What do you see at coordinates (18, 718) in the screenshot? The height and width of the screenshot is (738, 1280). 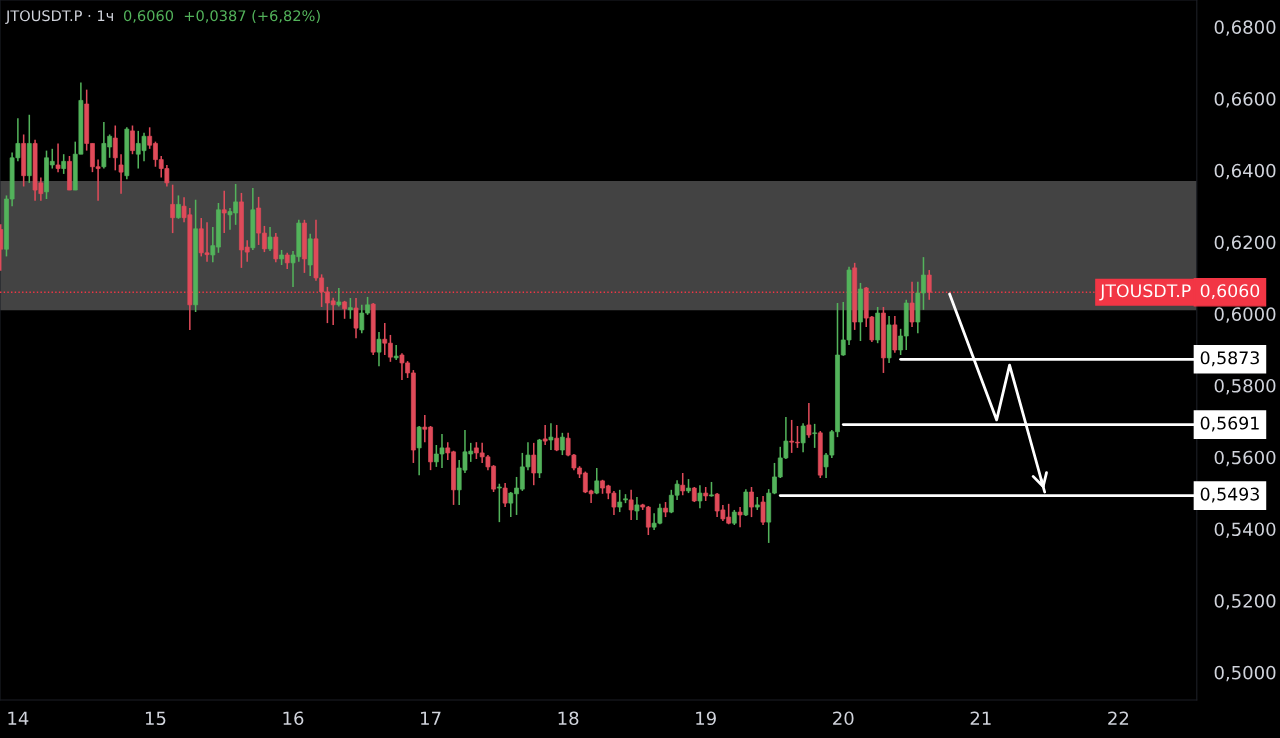 I see `x-tick-label: 14` at bounding box center [18, 718].